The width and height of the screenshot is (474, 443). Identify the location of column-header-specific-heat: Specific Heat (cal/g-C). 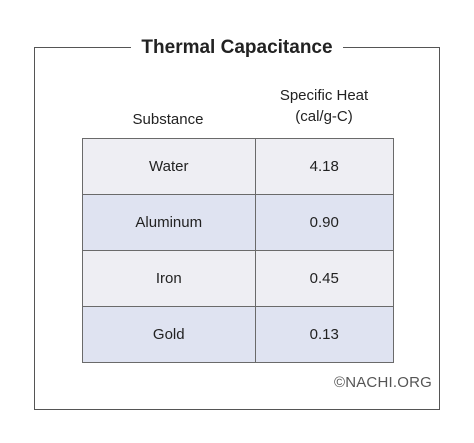
(324, 106).